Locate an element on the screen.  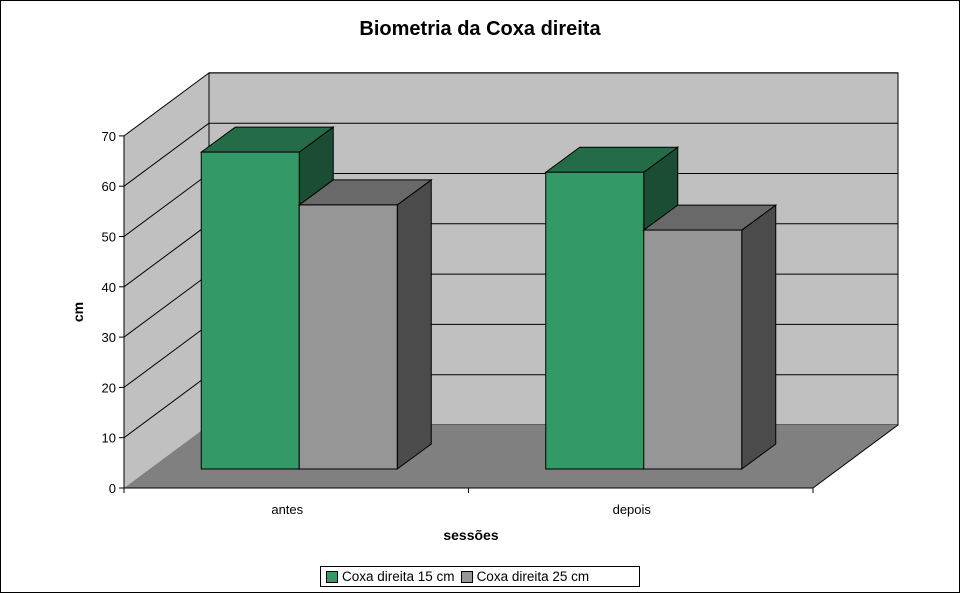
y-tick-label: 20 is located at coordinates (109, 387).